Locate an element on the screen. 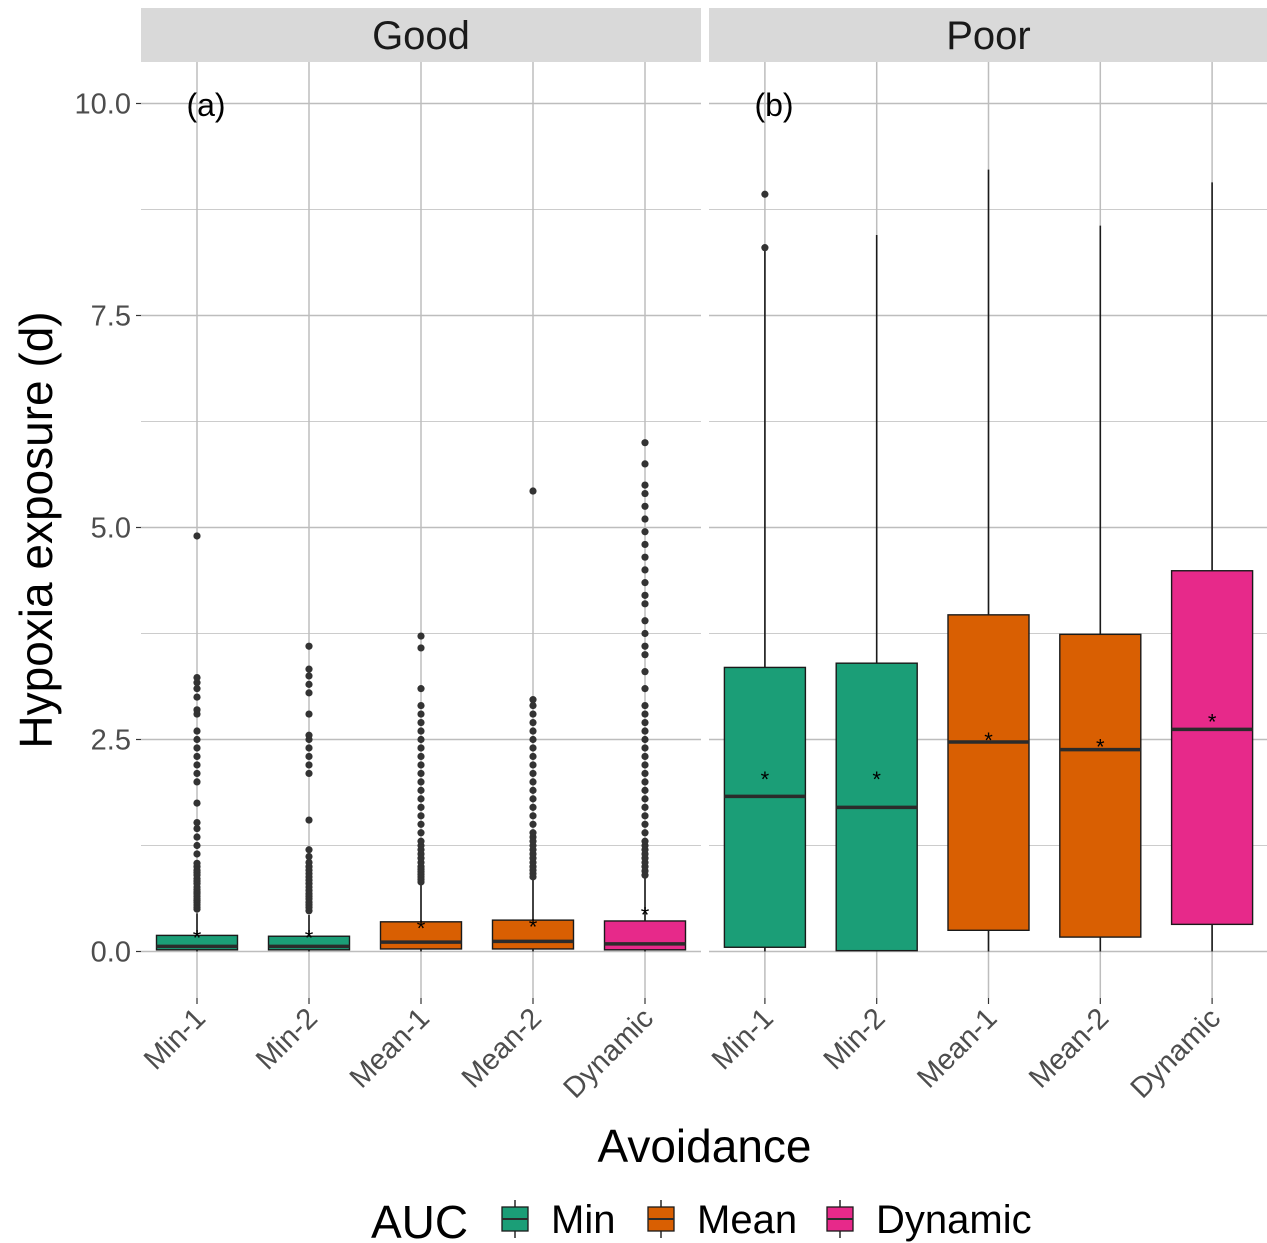 Image resolution: width=1267 pixels, height=1243 pixels. box-min-2: * is located at coordinates (876, 593).